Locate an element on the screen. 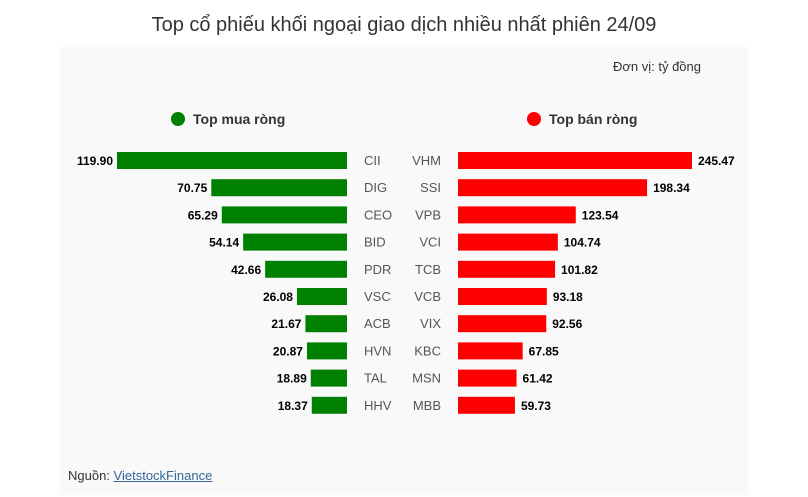 The image size is (808, 497). sell-ticker-label: TCB is located at coordinates (428, 269).